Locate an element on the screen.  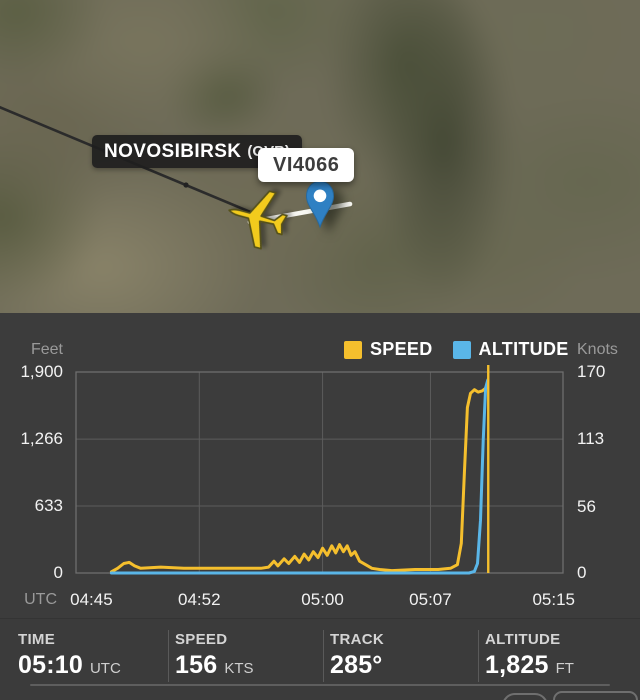
info-cell-altitude: ALTITUDE 1,825 FT is located at coordinates (529, 655).